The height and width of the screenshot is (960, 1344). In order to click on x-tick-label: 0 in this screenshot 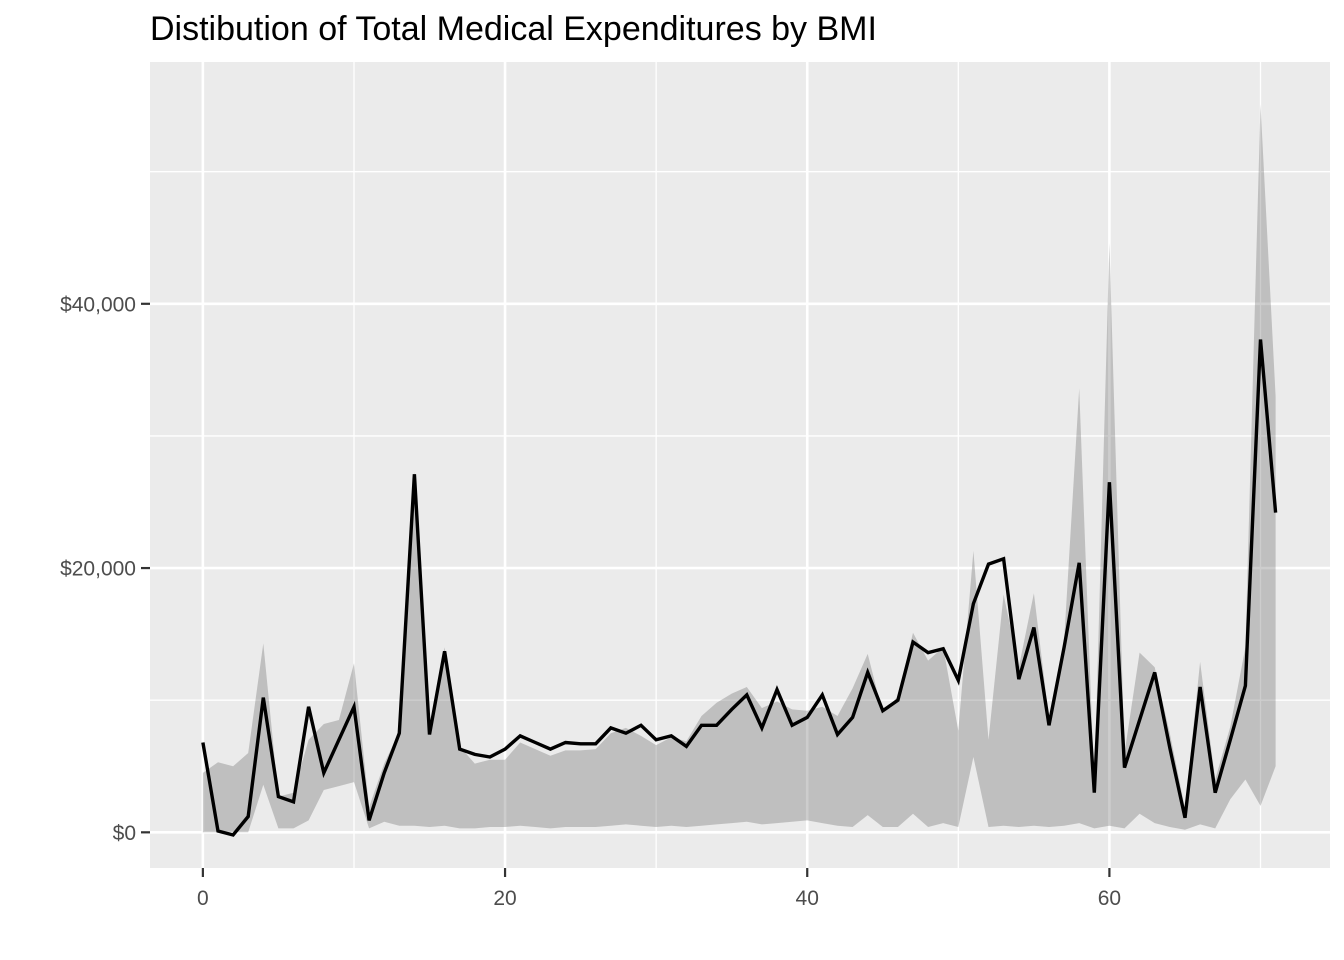, I will do `click(203, 898)`.